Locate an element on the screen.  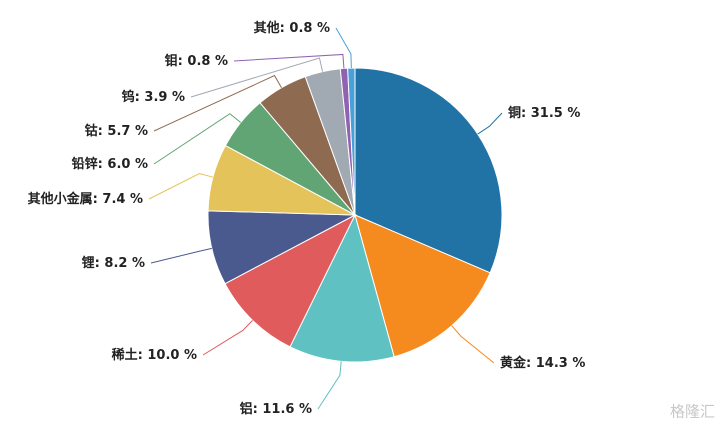
data-label: 钴: 5.7 % is located at coordinates (116, 131).